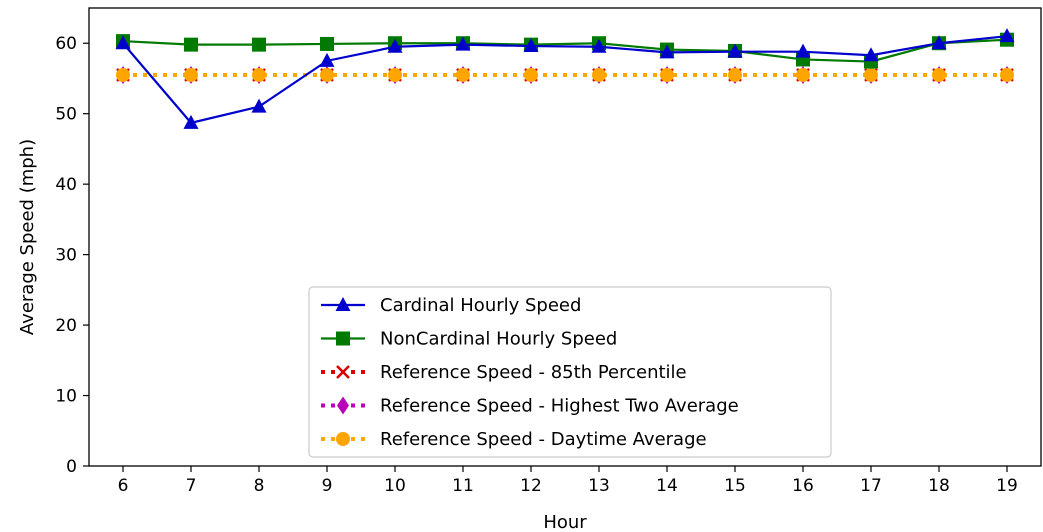 The height and width of the screenshot is (532, 1043). What do you see at coordinates (559, 406) in the screenshot?
I see `legend-label: Reference Speed - Highest Two Average` at bounding box center [559, 406].